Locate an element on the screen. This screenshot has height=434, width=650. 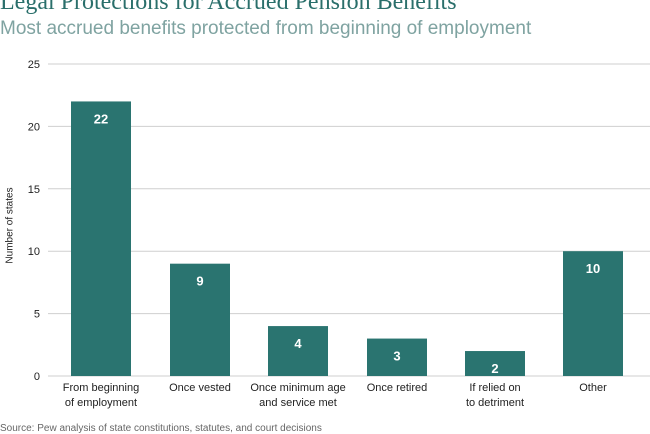
y-tick-label: 20 is located at coordinates (34, 127).